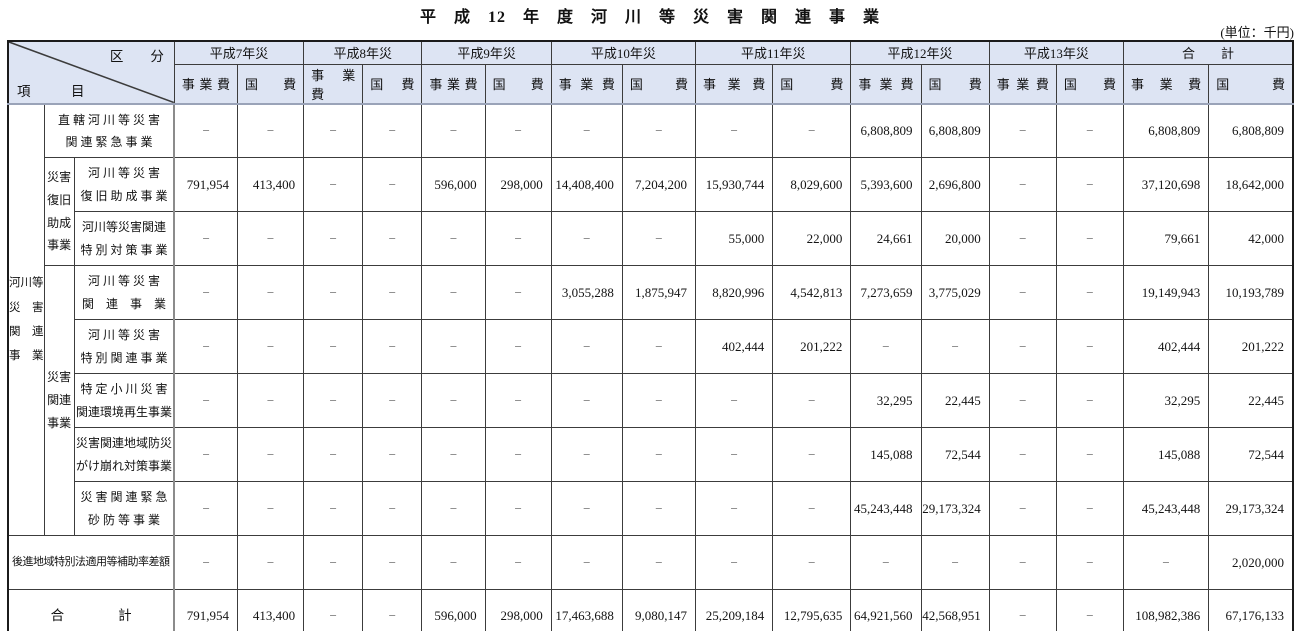  What do you see at coordinates (518, 562) in the screenshot?
I see `value-cell-r9-c6: −` at bounding box center [518, 562].